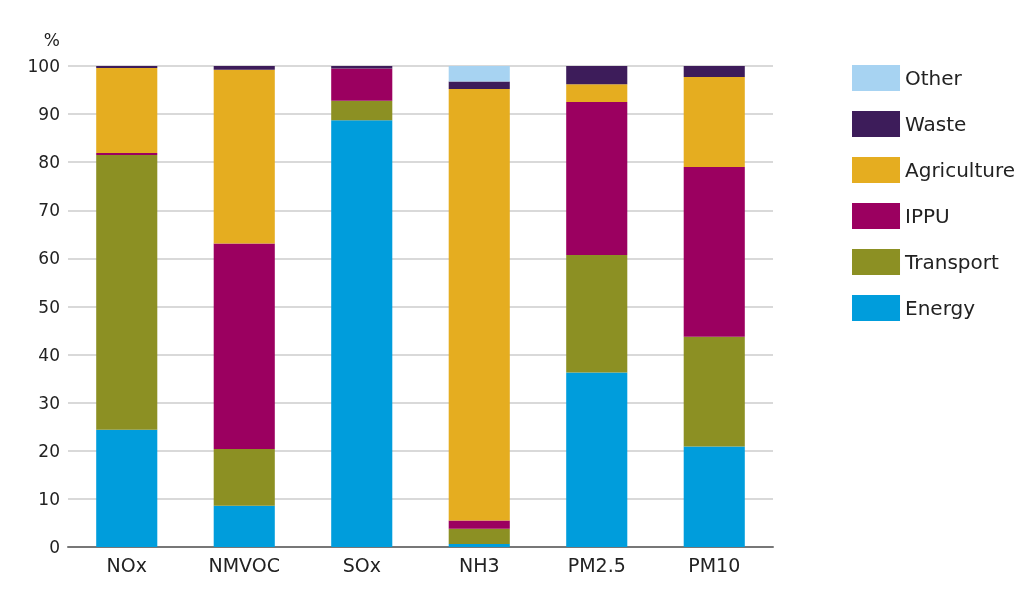 This screenshot has width=1036, height=591. I want to click on y-tick-label: 60, so click(49, 258).